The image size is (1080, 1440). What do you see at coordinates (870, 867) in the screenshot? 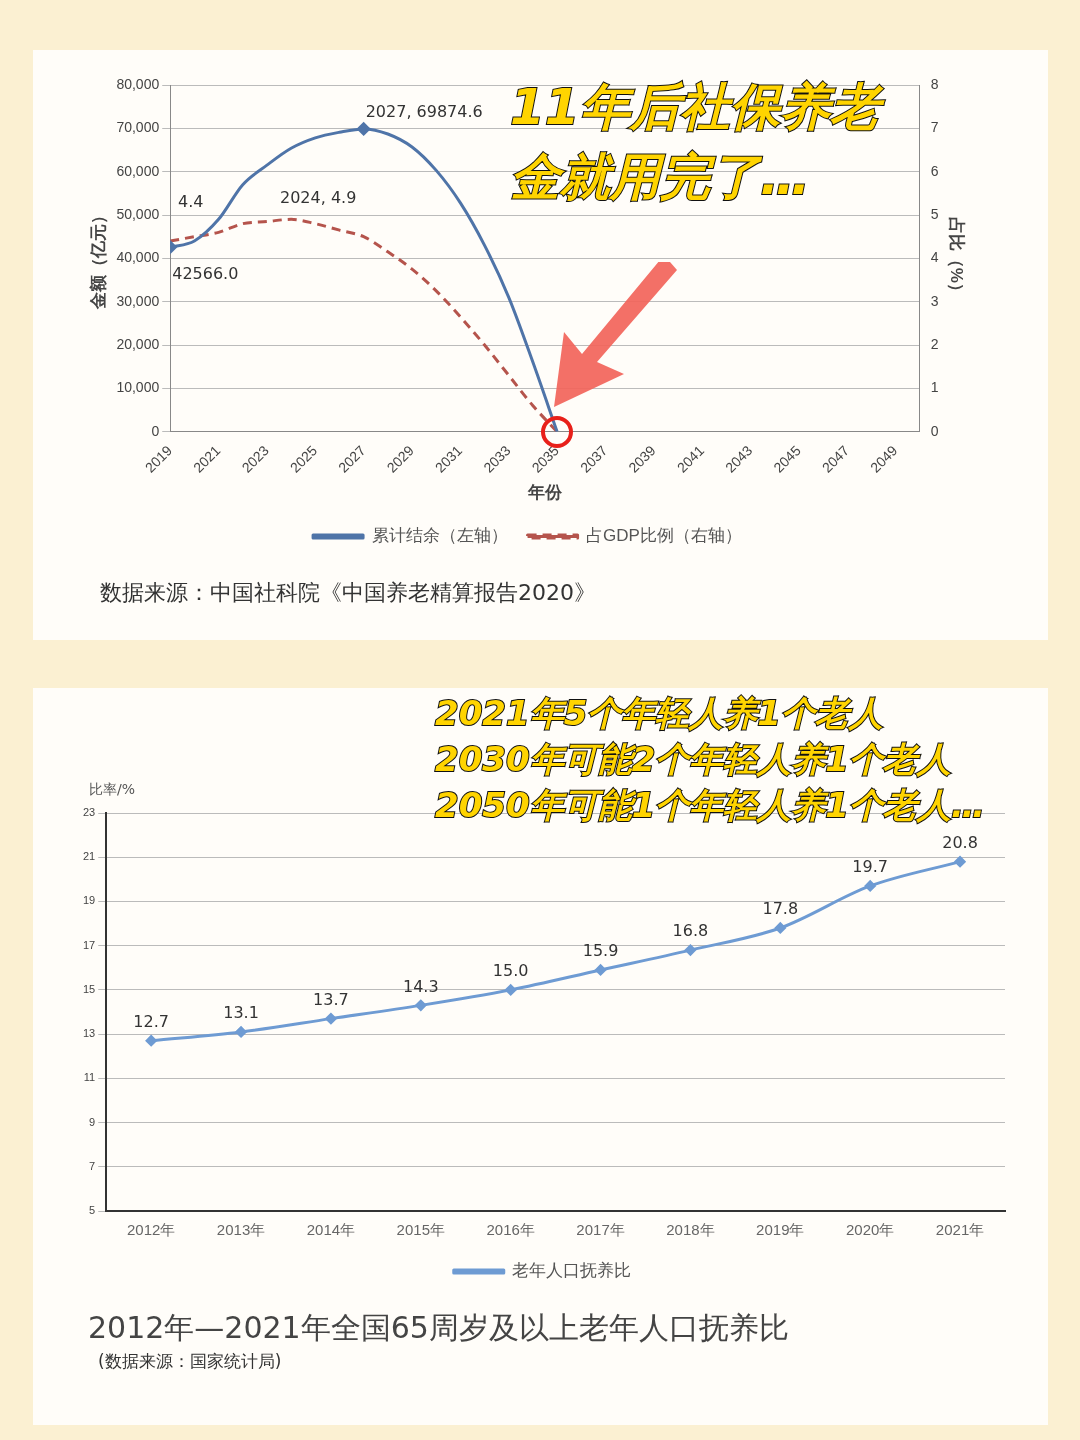
I see `data-label: 19.7` at bounding box center [870, 867].